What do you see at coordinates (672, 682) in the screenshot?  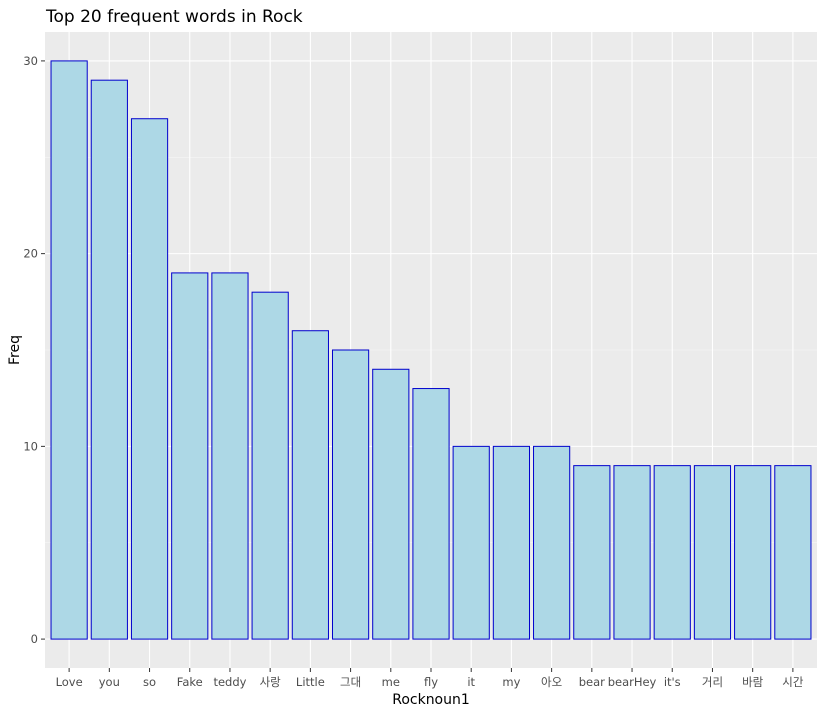 I see `x-tick-label: it's` at bounding box center [672, 682].